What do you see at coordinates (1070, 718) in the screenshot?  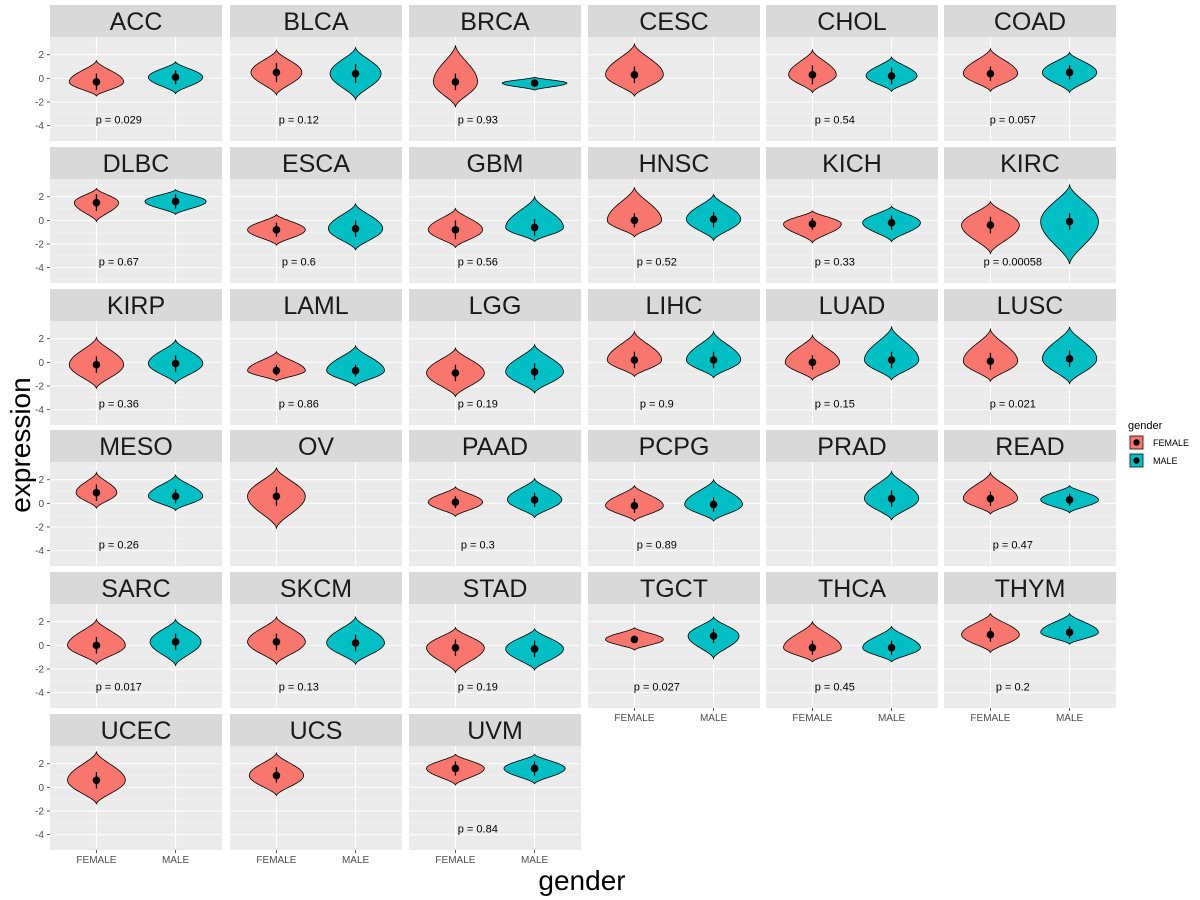 I see `x-tick-label: MALE` at bounding box center [1070, 718].